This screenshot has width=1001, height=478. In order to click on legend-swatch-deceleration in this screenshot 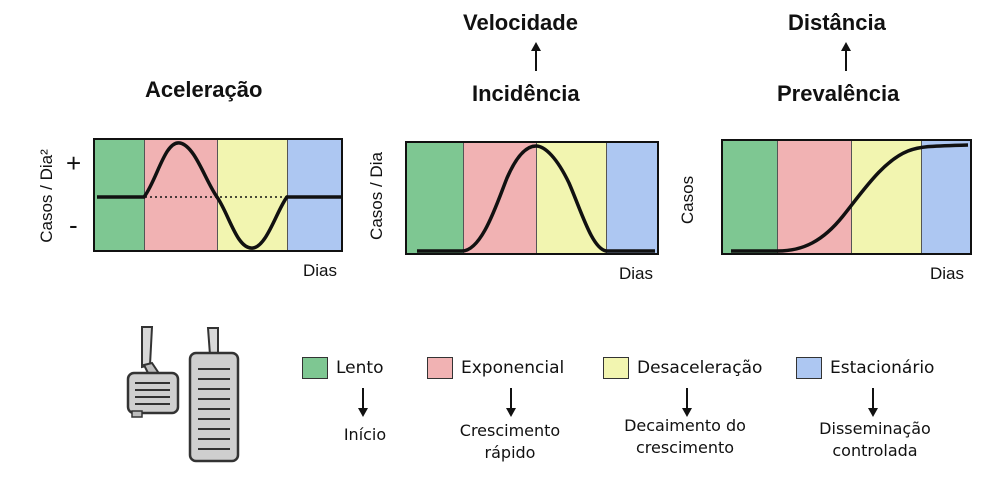, I will do `click(616, 368)`.